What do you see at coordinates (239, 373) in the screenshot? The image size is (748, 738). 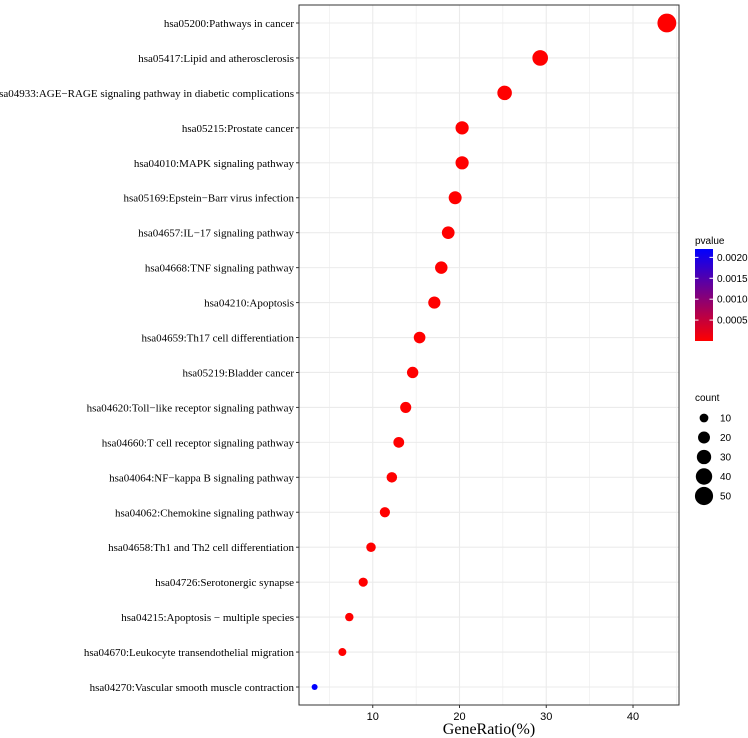 I see `y-tick-label: hsa05219:Bladder cancer` at bounding box center [239, 373].